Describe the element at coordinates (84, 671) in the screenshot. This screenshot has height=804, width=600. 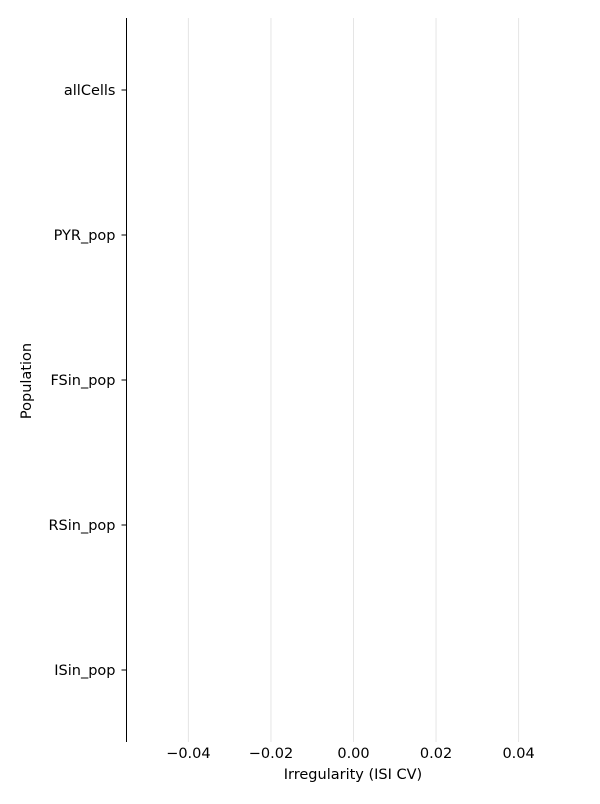
I see `y-tick-label: ISin_pop` at that location.